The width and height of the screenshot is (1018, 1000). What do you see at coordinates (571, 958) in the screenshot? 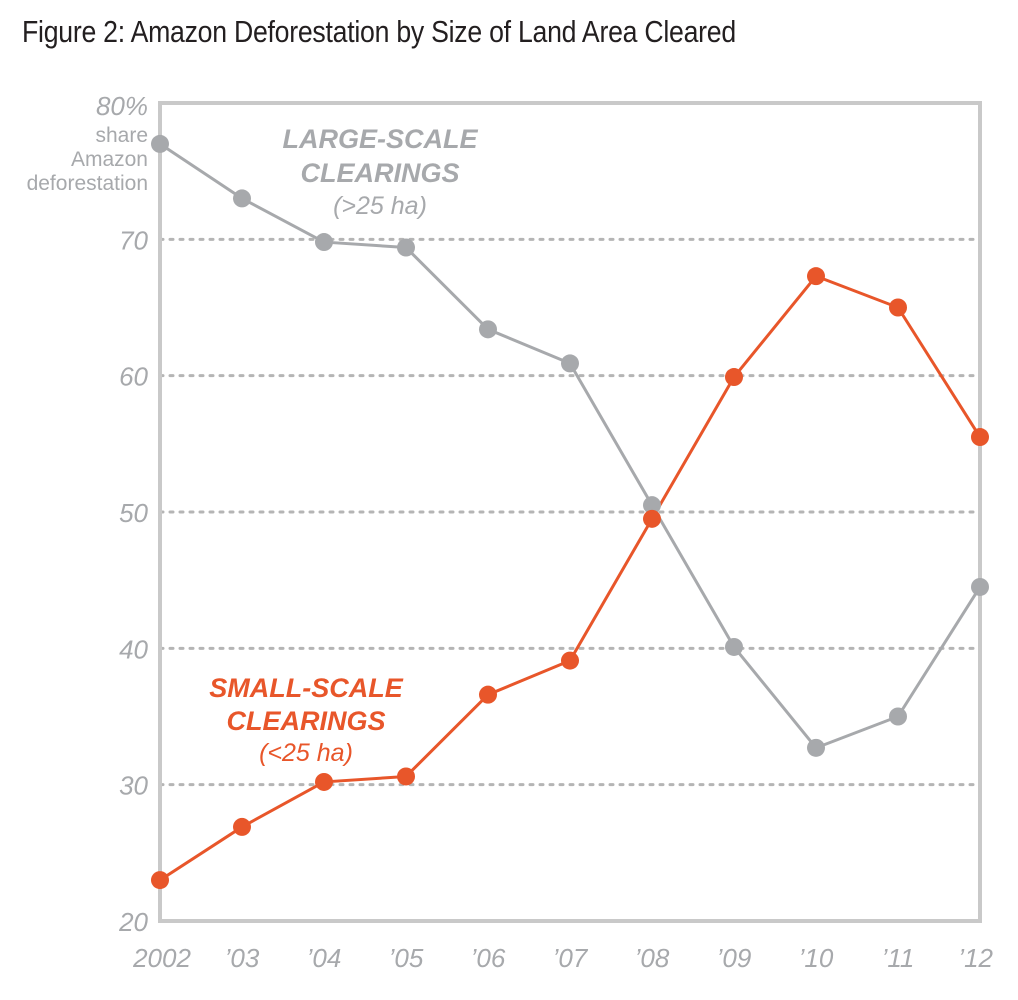
I see `x-tick-label: ’07` at bounding box center [571, 958].